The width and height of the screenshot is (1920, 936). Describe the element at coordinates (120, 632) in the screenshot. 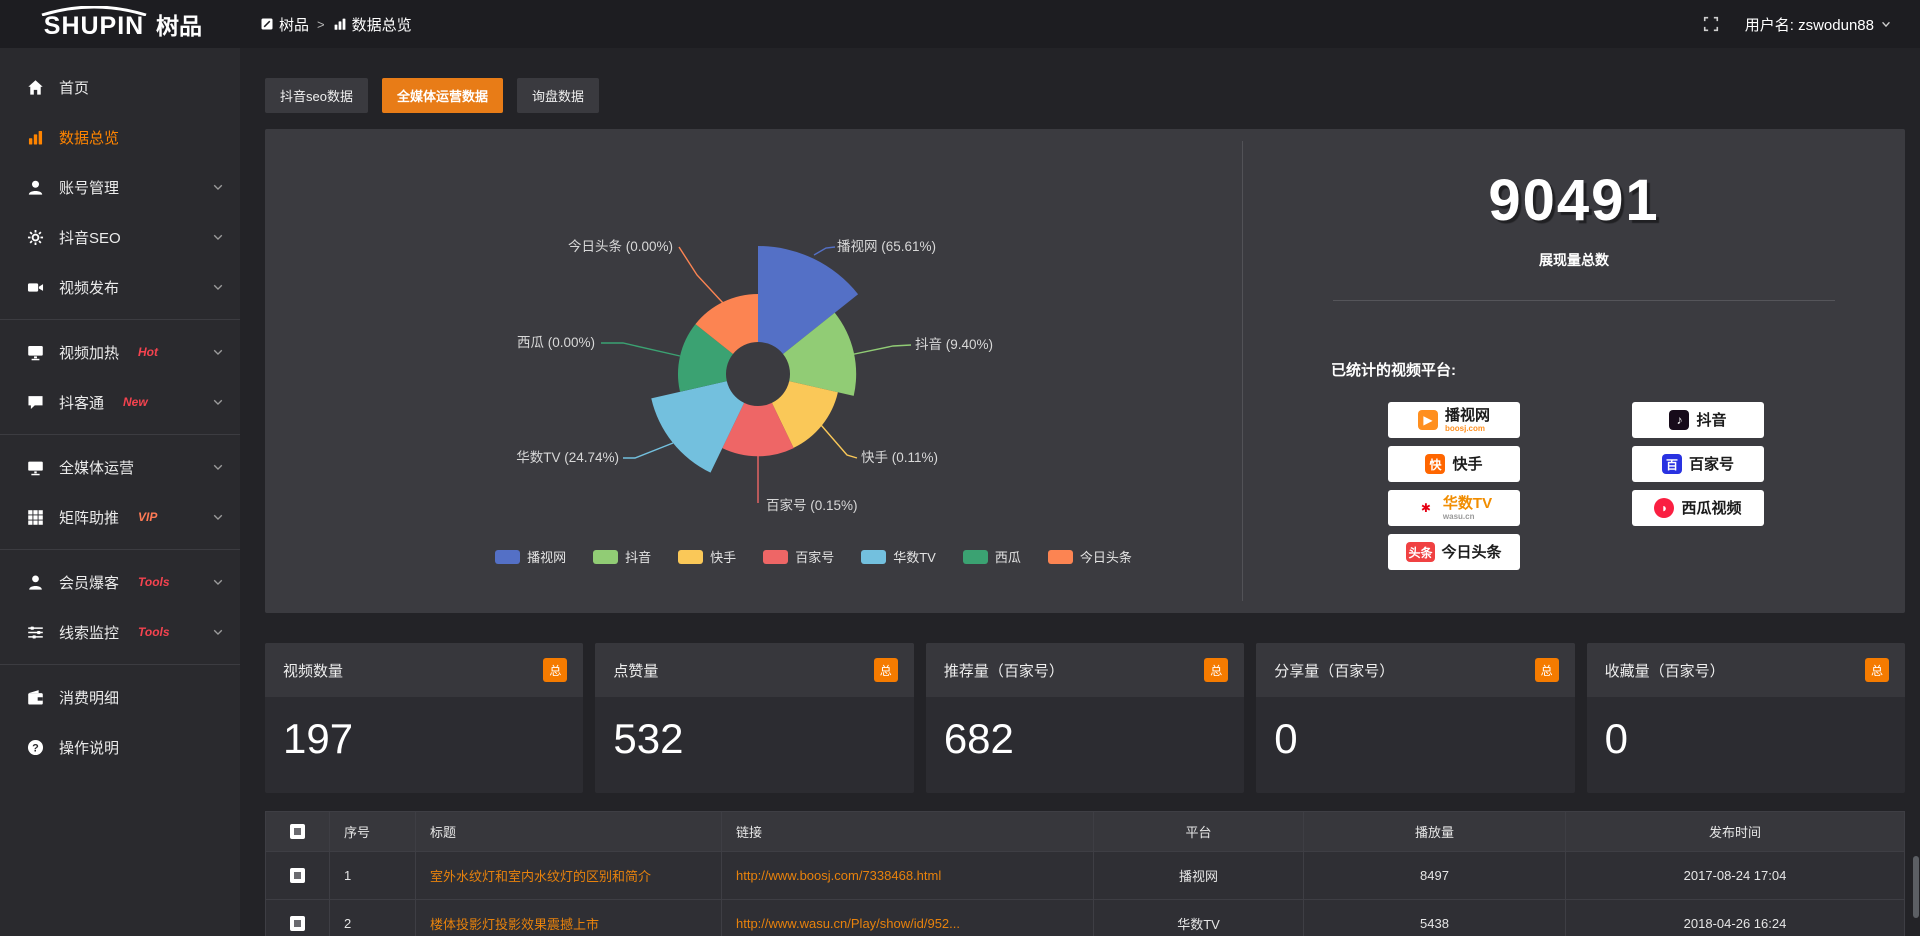

I see `sidebar-item-lead-monitor: 线索监控 Tools` at that location.